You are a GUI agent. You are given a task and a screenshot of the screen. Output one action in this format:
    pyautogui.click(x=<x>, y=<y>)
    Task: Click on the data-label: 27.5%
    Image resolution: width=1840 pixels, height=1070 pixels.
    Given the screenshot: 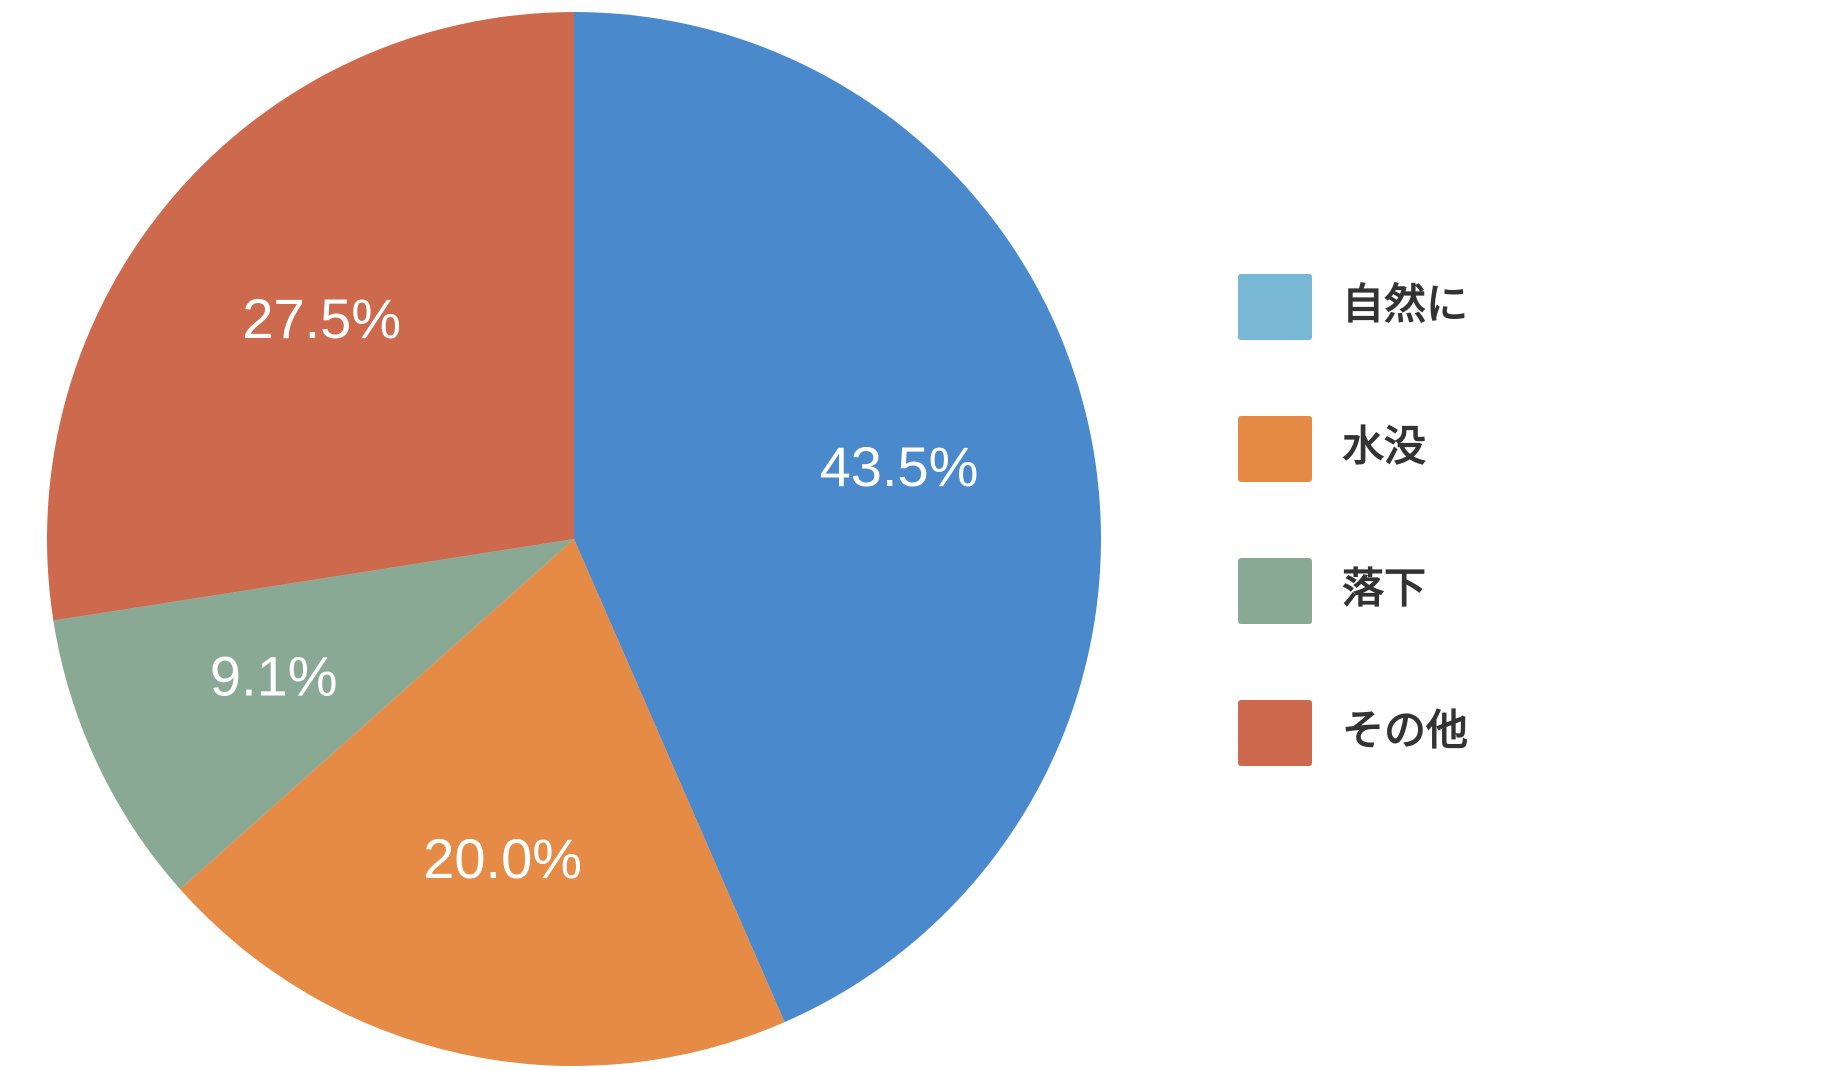 What is the action you would take?
    pyautogui.click(x=321, y=318)
    